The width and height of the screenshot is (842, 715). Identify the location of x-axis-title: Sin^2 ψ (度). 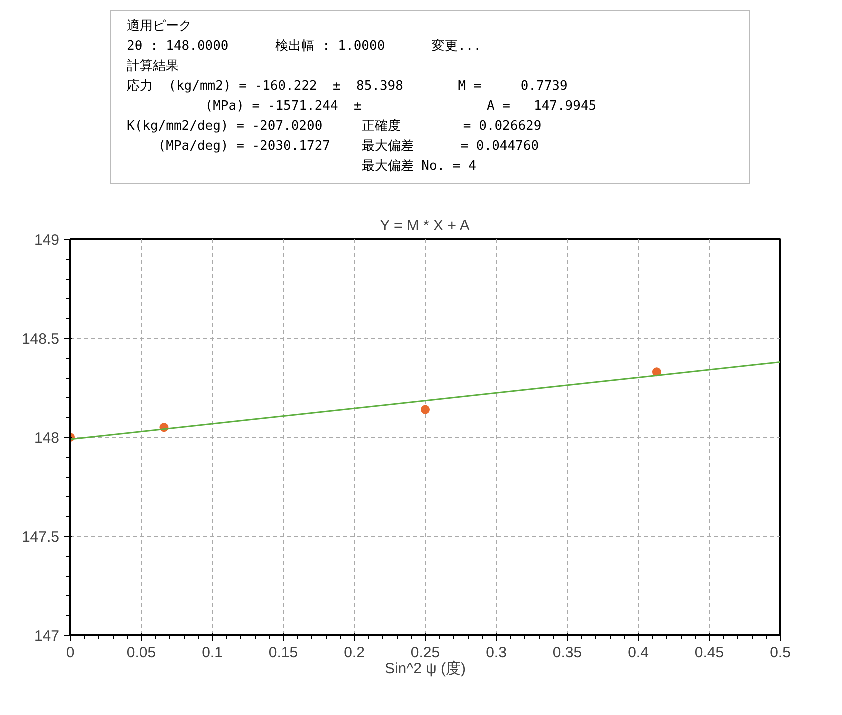
(425, 669).